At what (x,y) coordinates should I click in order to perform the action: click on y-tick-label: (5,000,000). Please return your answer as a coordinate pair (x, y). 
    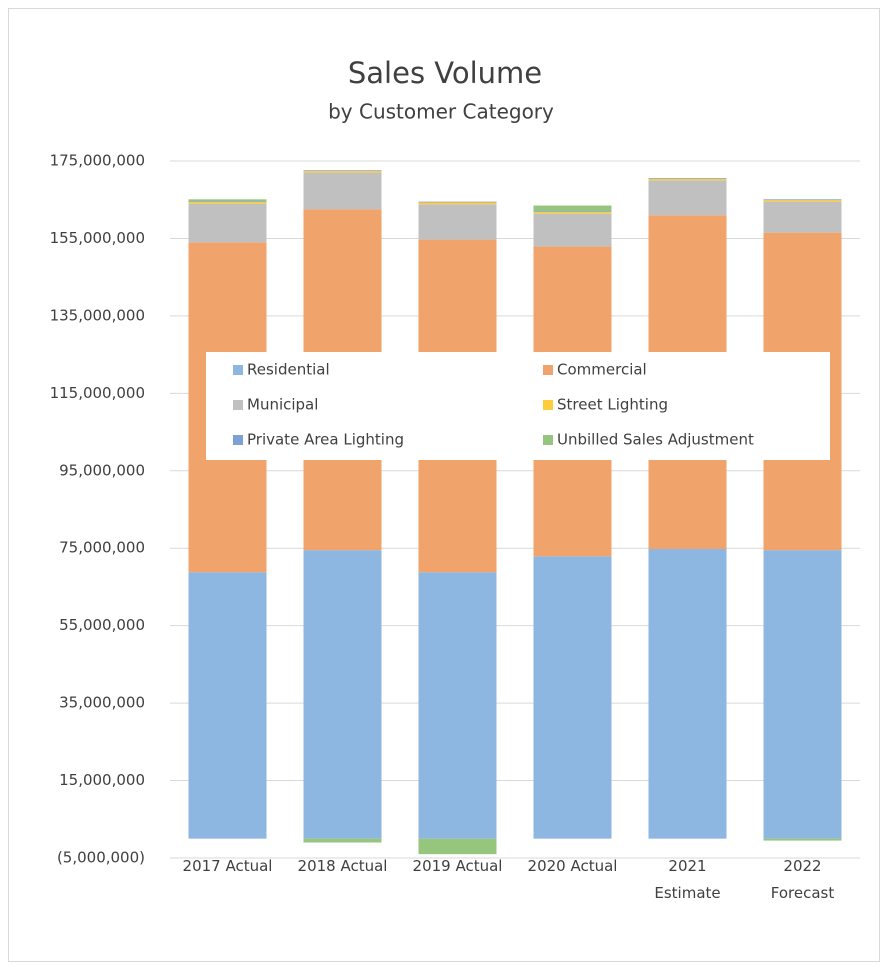
    Looking at the image, I should click on (101, 858).